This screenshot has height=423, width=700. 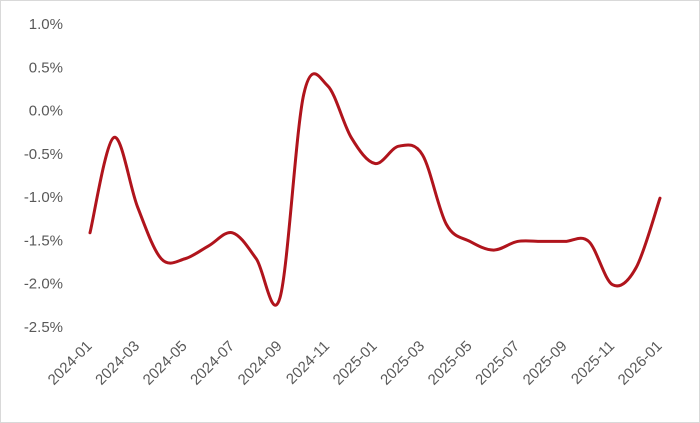 I want to click on y-tick-label: -0.5%, so click(x=43, y=154).